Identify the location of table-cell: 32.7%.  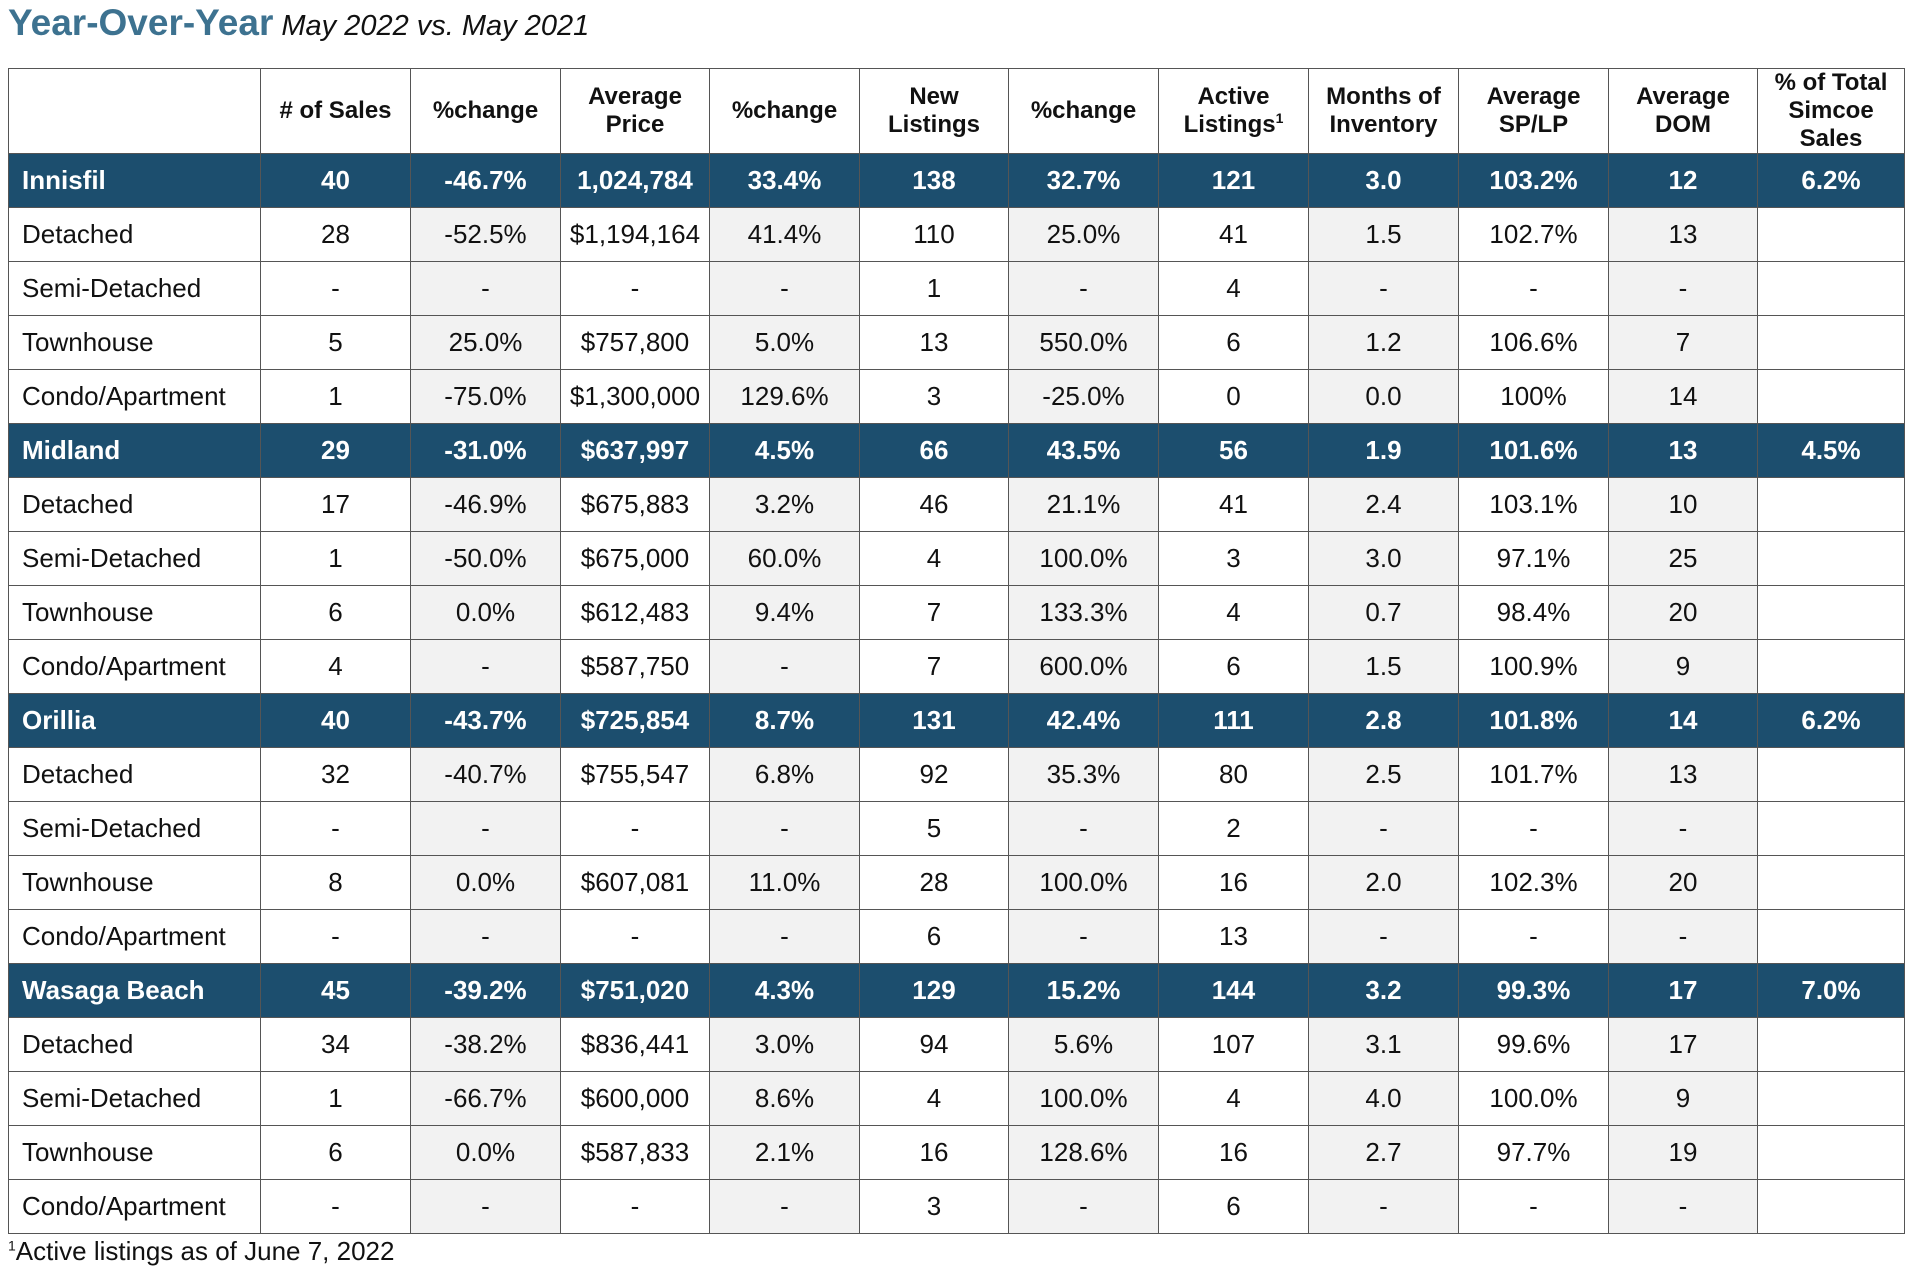
(1083, 180).